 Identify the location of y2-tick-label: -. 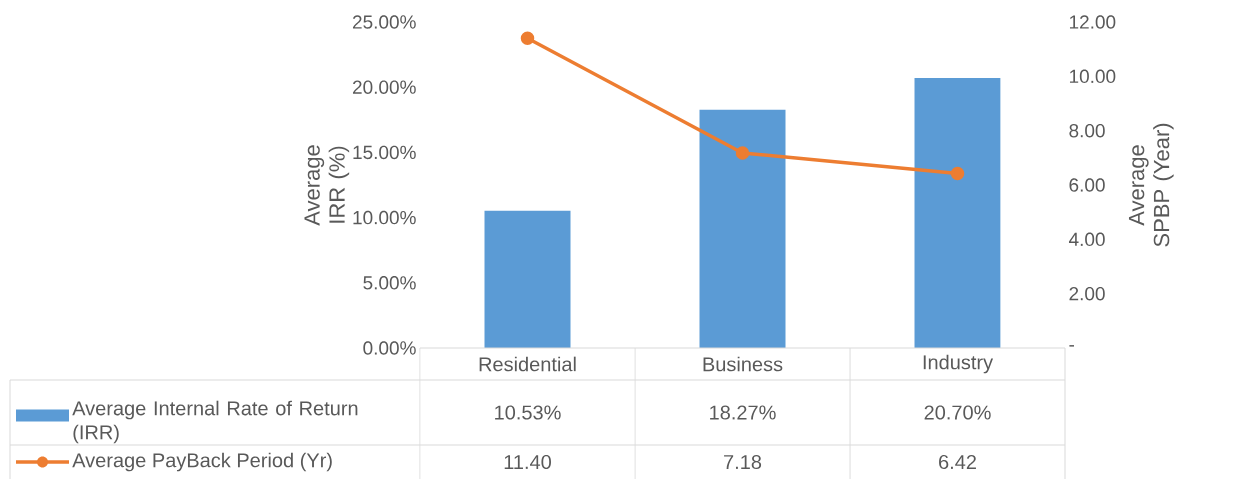
(1072, 346).